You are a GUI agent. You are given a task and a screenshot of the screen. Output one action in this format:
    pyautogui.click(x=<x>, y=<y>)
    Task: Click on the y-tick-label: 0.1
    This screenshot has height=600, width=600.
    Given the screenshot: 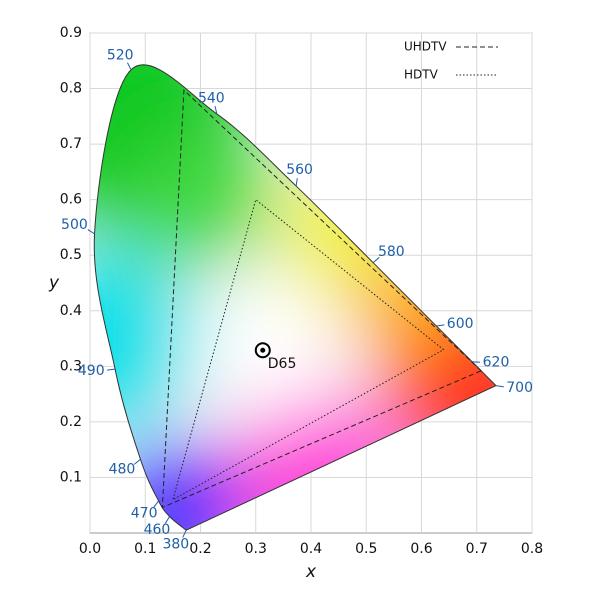 What is the action you would take?
    pyautogui.click(x=71, y=477)
    